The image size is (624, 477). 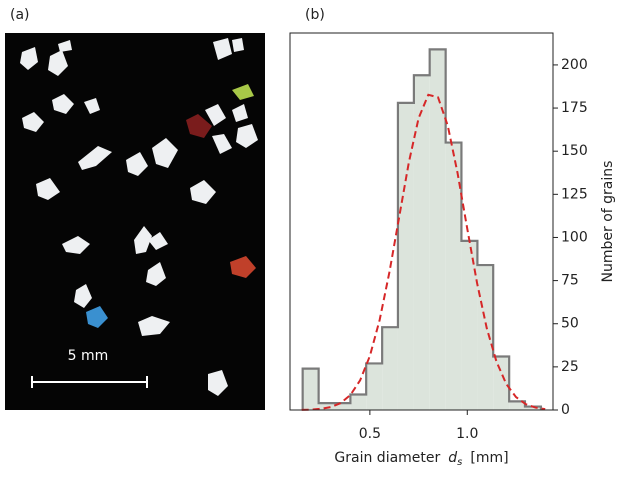 What do you see at coordinates (574, 237) in the screenshot?
I see `y-tick-label: 100` at bounding box center [574, 237].